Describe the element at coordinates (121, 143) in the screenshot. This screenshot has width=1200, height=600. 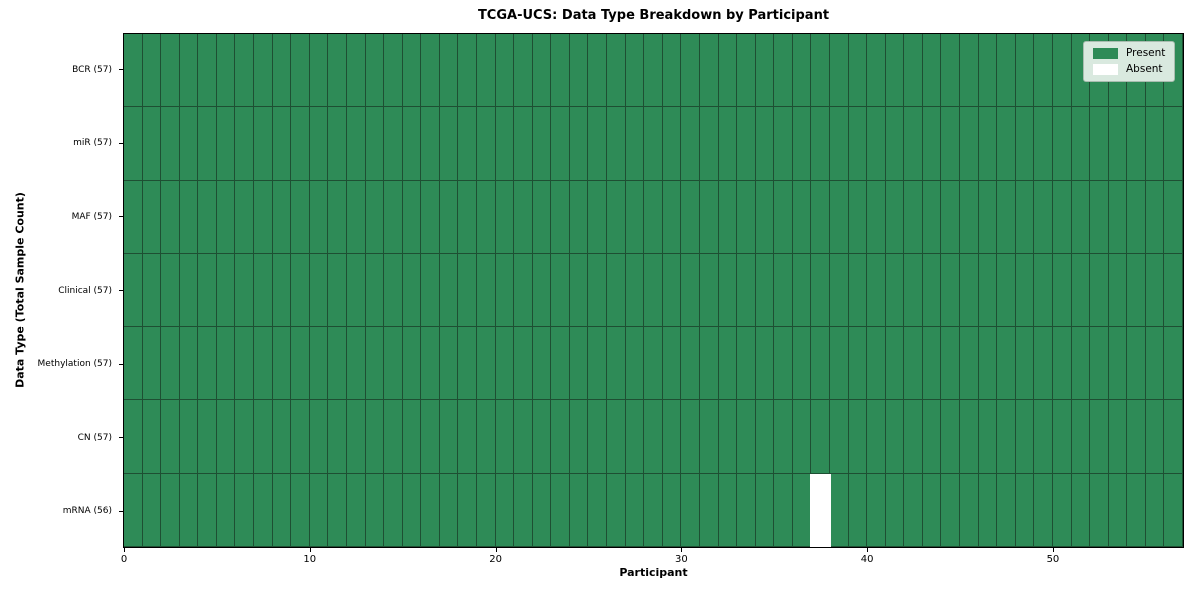
I see `y-tick-mark` at that location.